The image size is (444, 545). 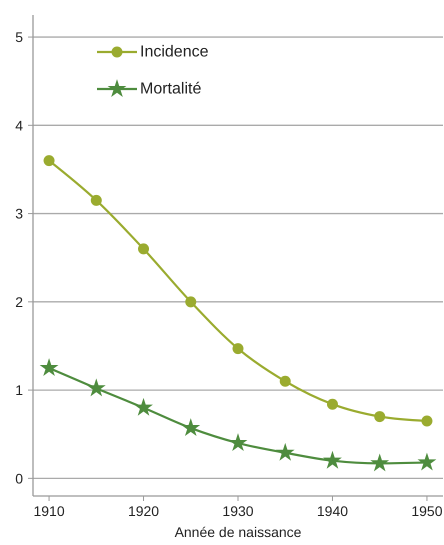 What do you see at coordinates (238, 532) in the screenshot?
I see `x-axis-title: Année de naissance` at bounding box center [238, 532].